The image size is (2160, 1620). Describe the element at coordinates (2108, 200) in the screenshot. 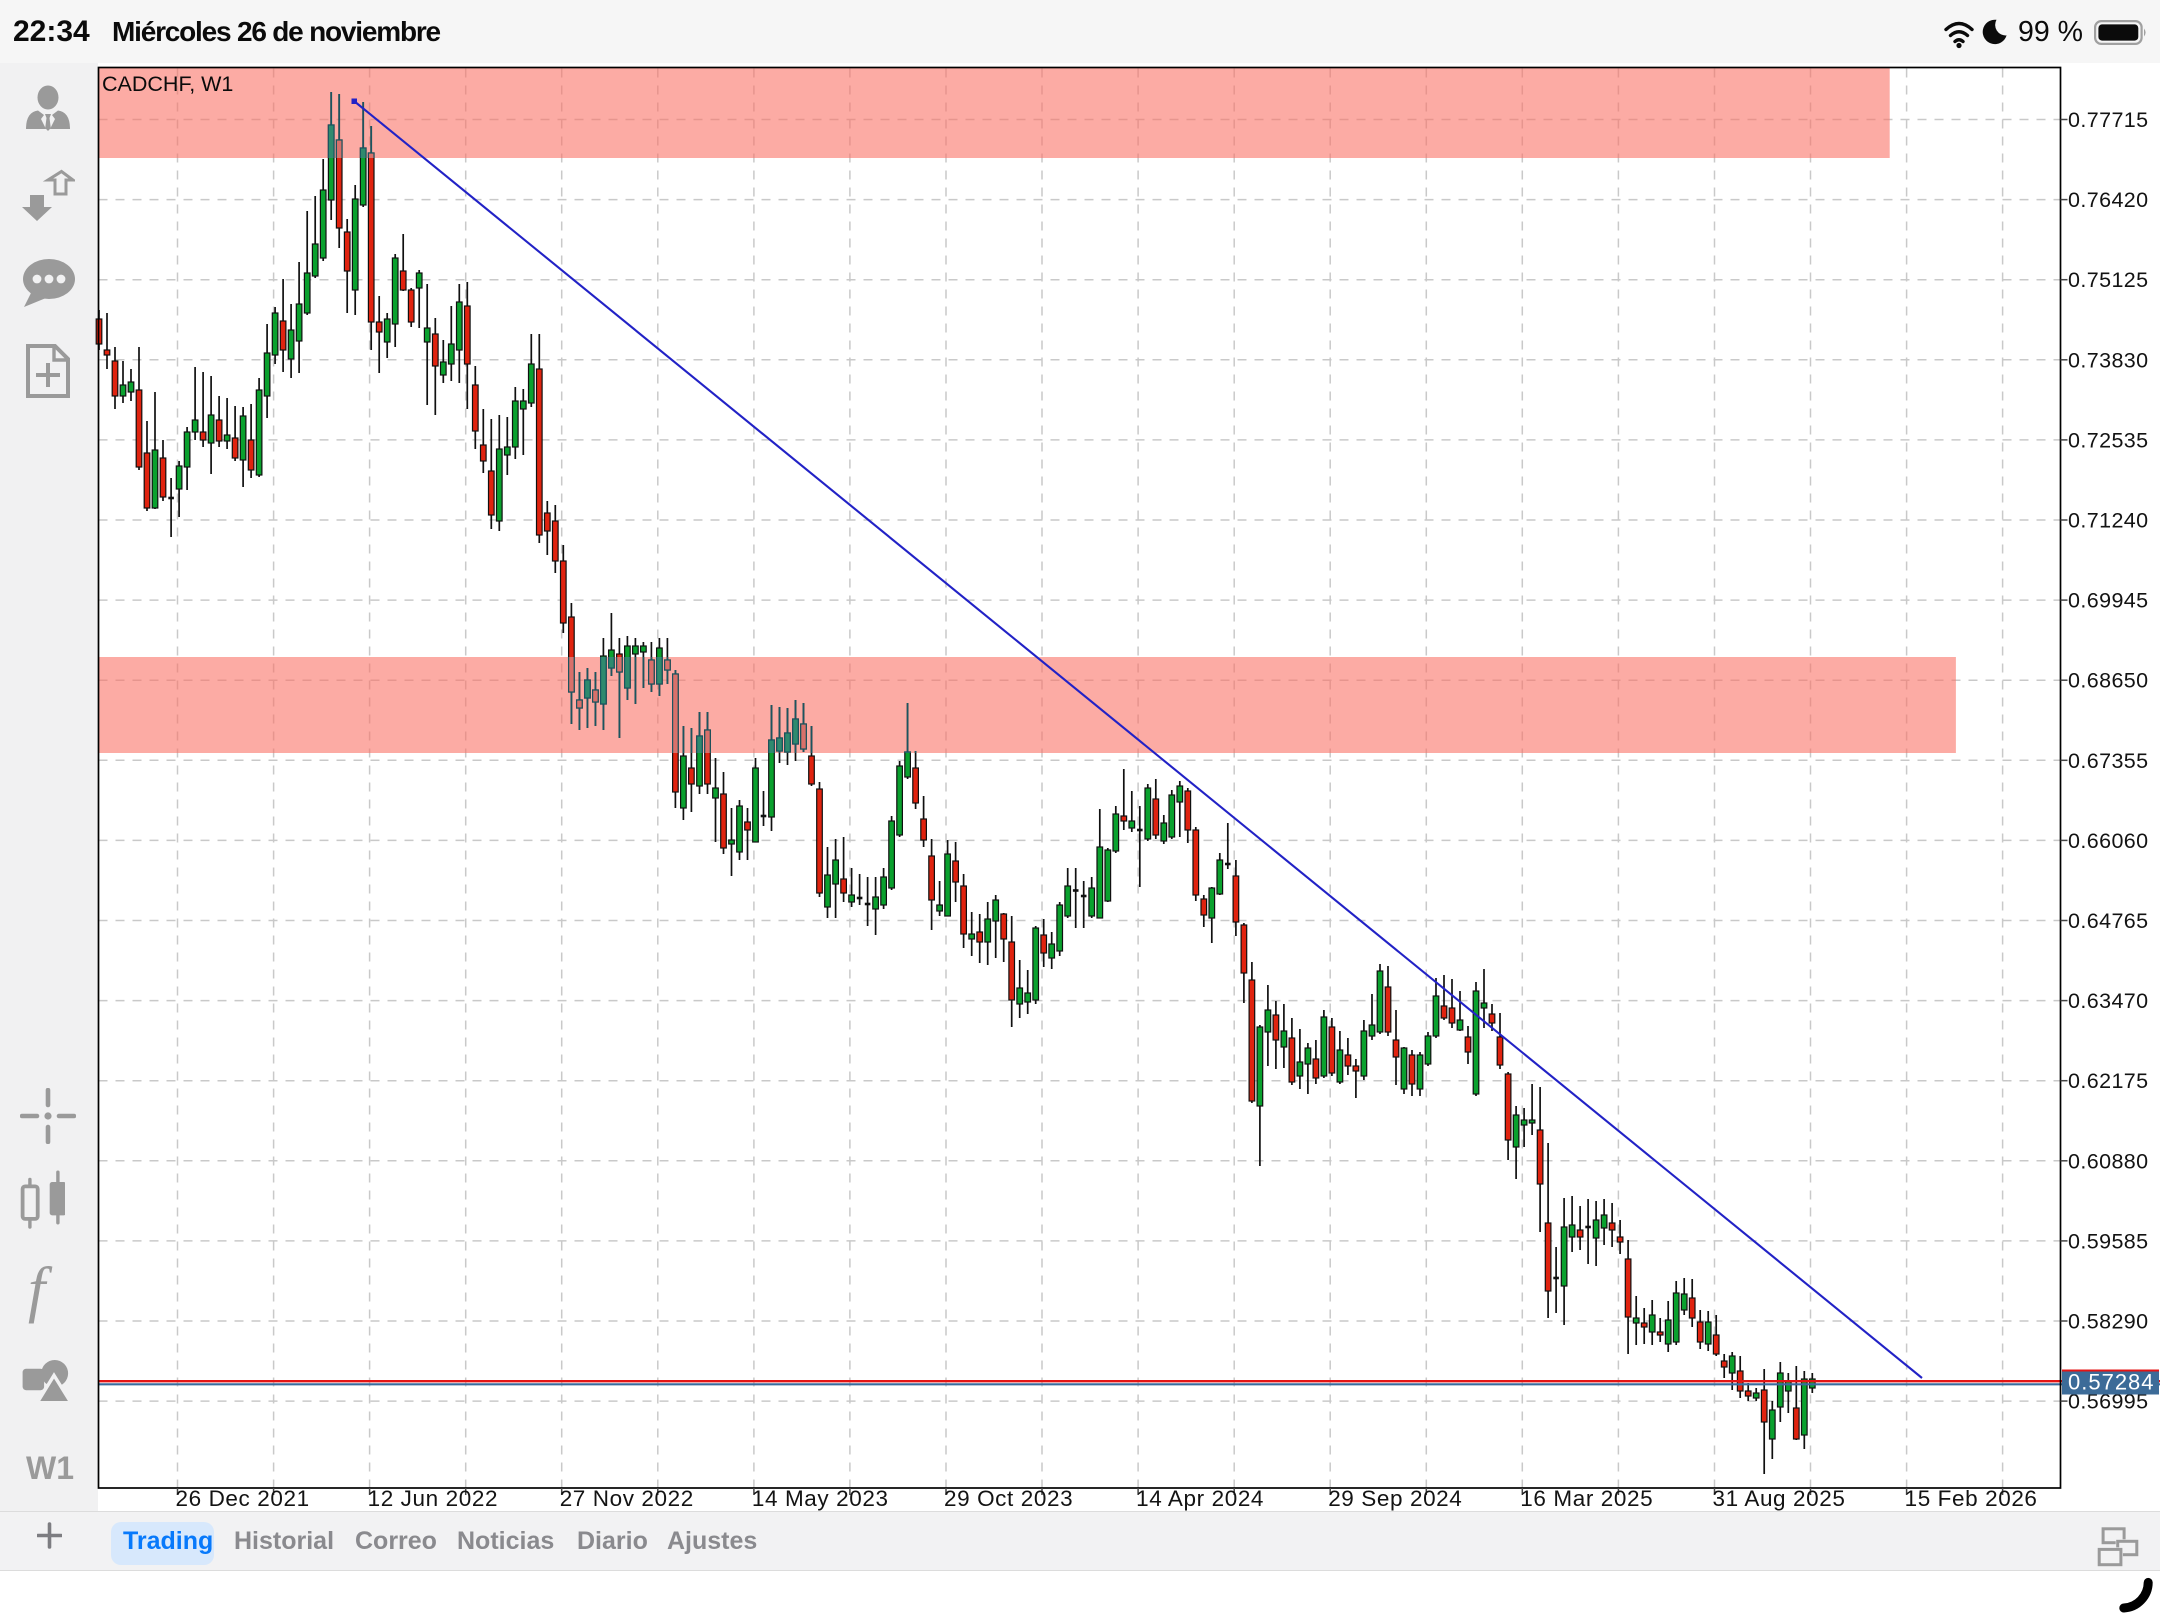

I see `svg-text: 0.76420` at that location.